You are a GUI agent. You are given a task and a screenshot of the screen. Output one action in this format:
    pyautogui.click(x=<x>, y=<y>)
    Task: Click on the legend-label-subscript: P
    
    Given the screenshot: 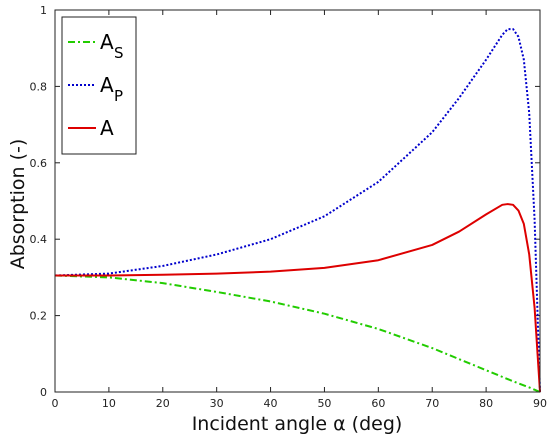 What is the action you would take?
    pyautogui.click(x=118, y=96)
    